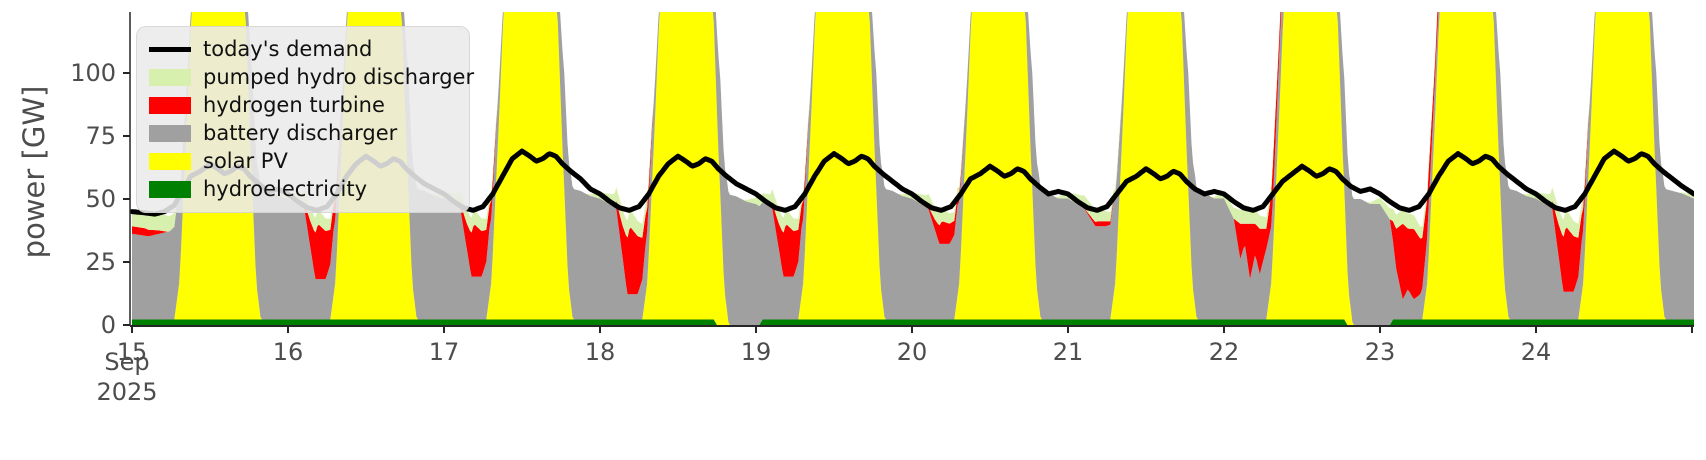 The height and width of the screenshot is (460, 1706). Describe the element at coordinates (170, 49) in the screenshot. I see `demand-line-swatch` at that location.